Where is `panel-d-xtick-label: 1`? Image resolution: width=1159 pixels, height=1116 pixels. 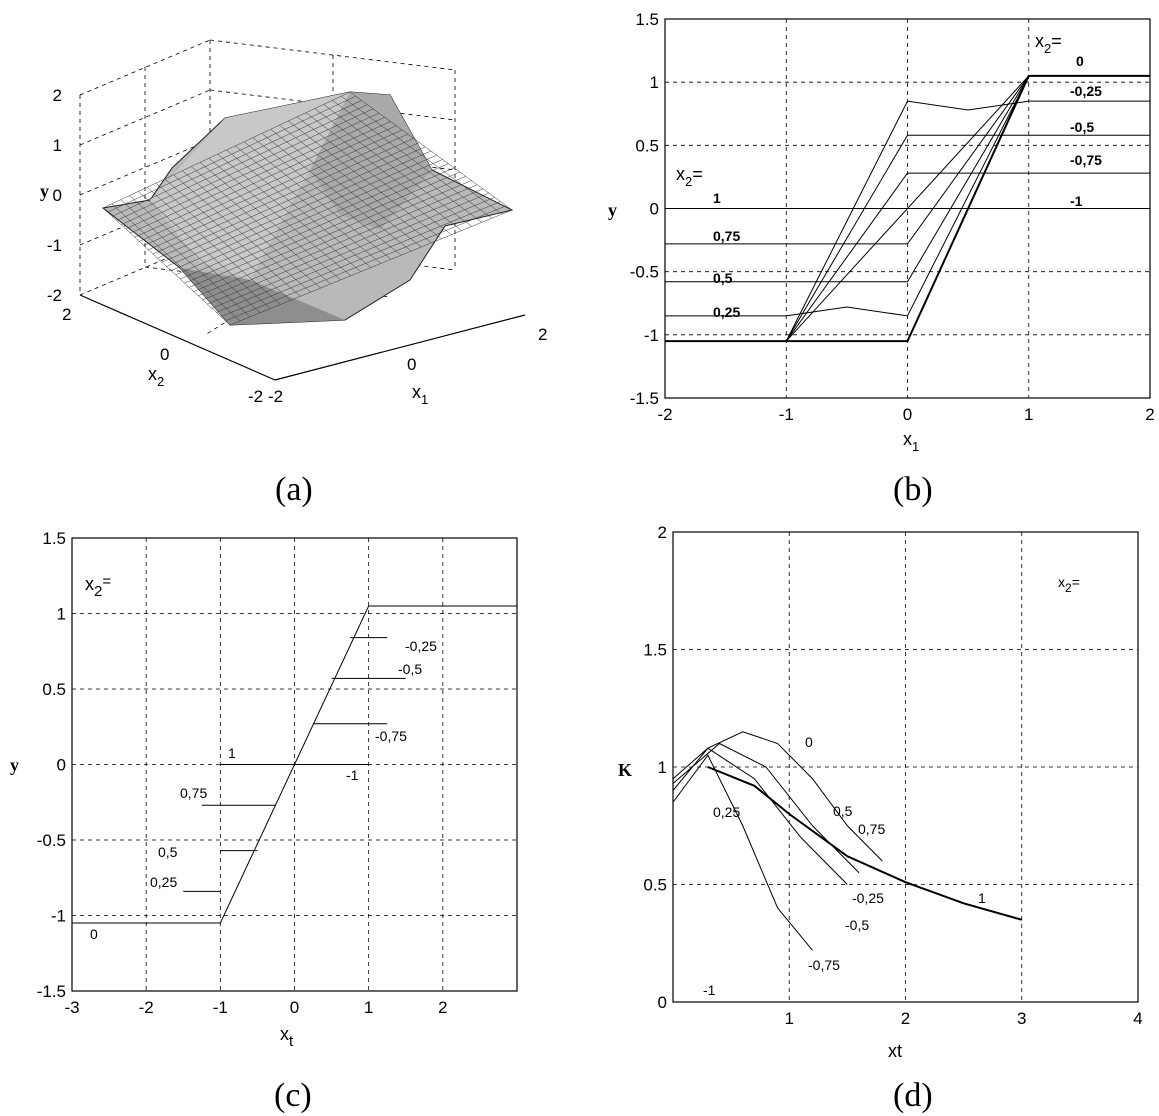 panel-d-xtick-label: 1 is located at coordinates (789, 1018).